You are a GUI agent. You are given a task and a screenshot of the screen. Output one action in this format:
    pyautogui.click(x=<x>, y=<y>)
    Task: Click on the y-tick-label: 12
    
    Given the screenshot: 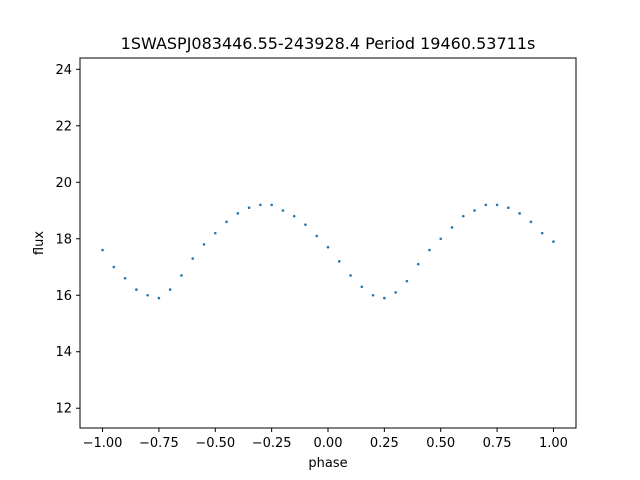 What is the action you would take?
    pyautogui.click(x=63, y=409)
    